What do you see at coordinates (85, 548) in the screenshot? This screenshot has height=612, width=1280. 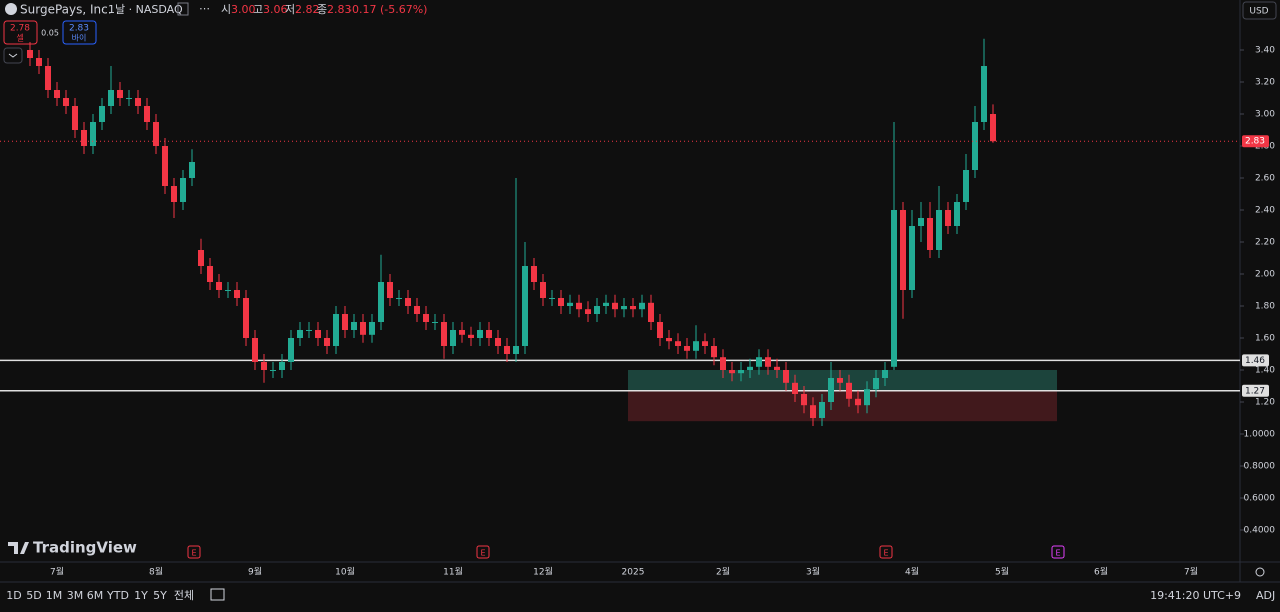 I see `tv-logo: TradingView` at bounding box center [85, 548].